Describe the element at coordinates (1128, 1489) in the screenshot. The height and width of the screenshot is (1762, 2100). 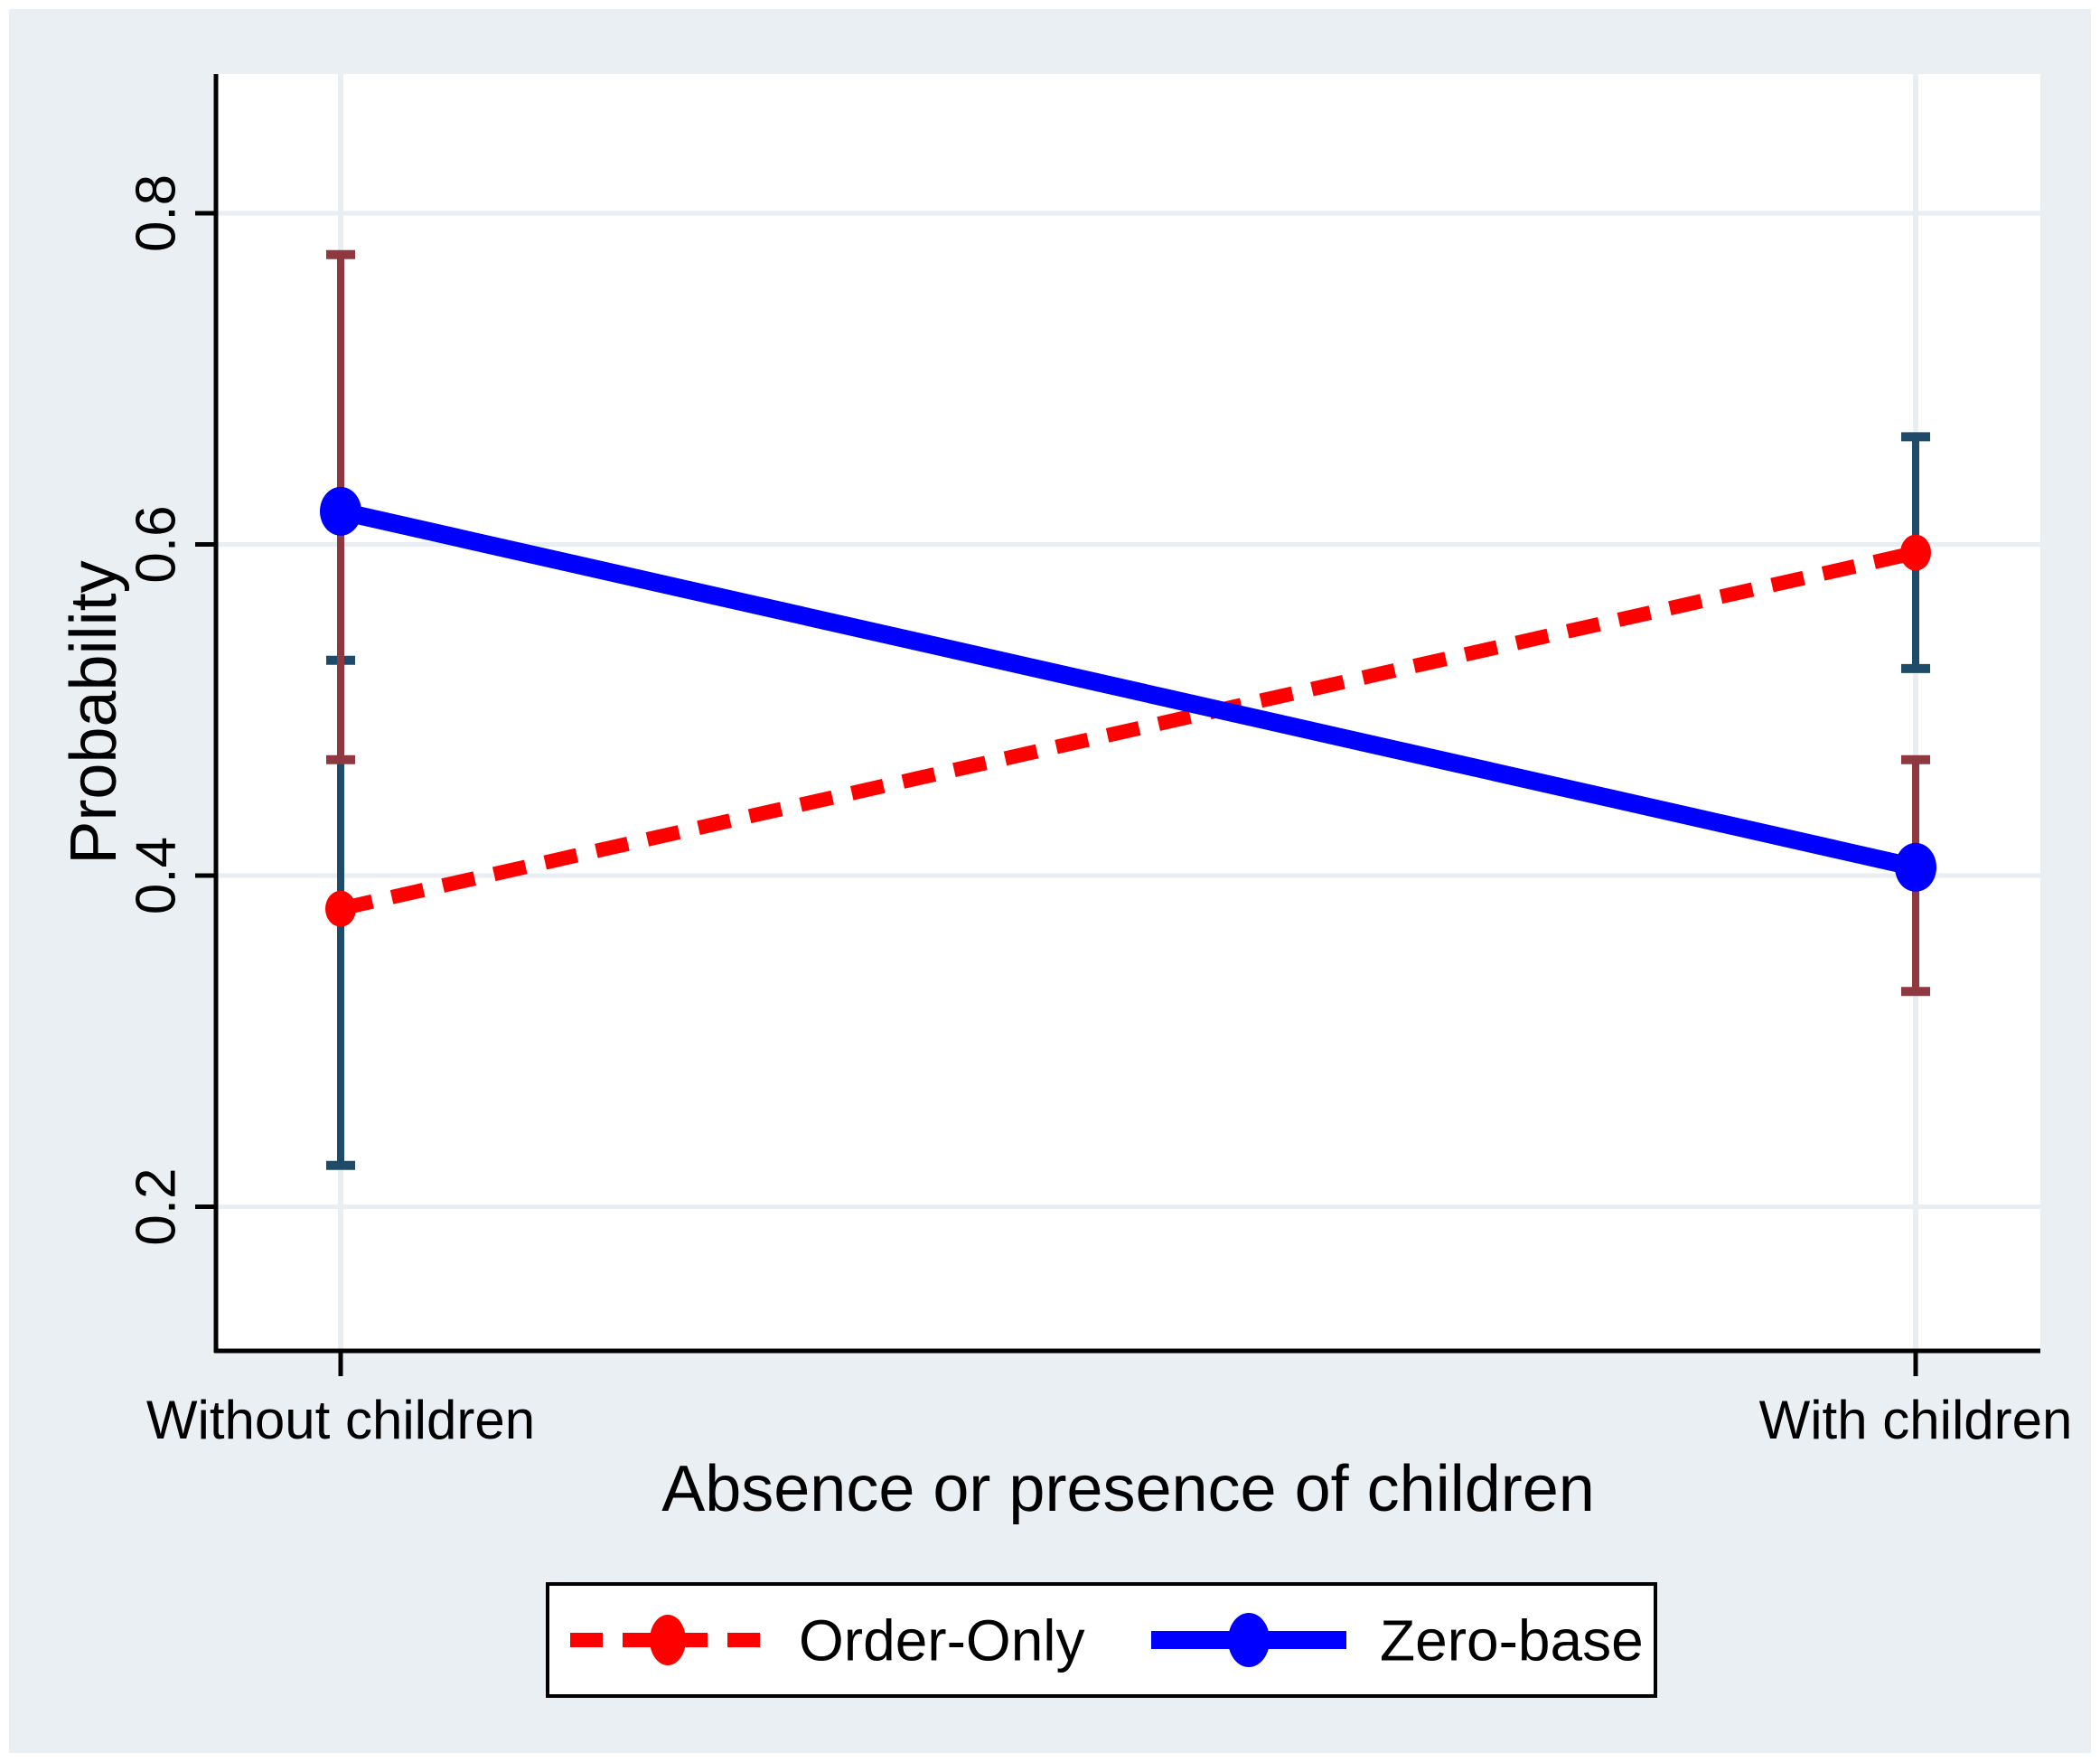
I see `x-axis-title: Absence or presence of children` at that location.